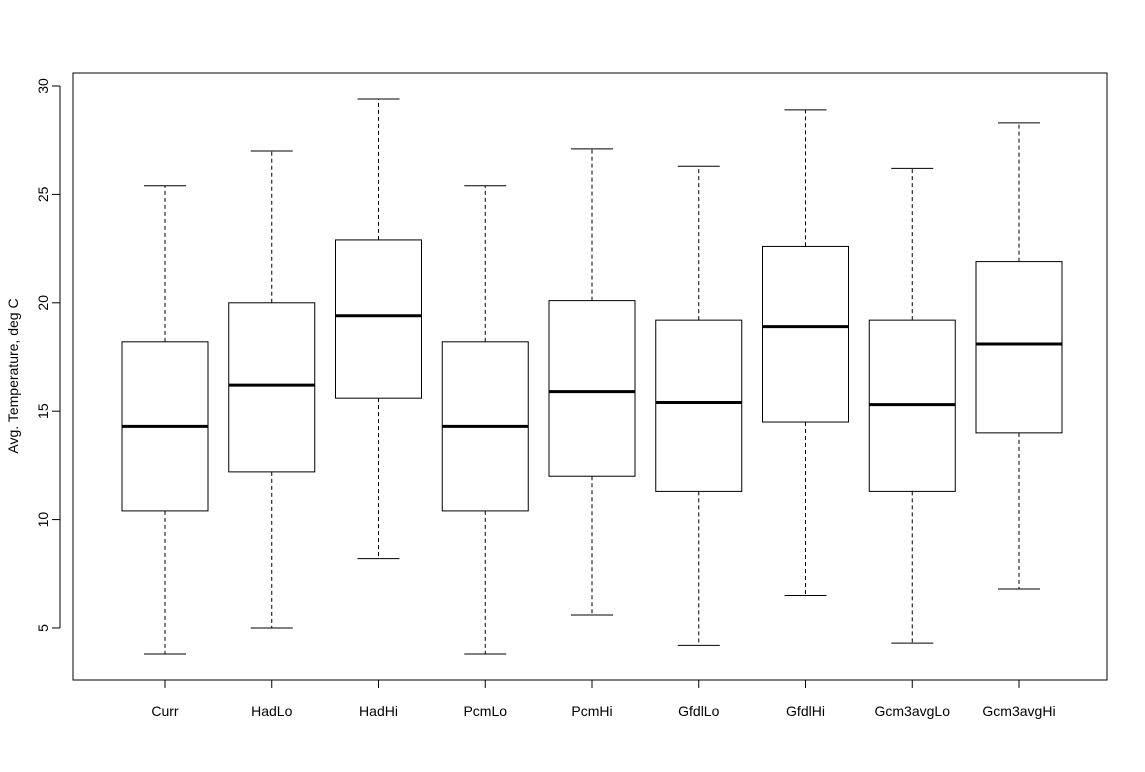 The height and width of the screenshot is (772, 1145). Describe the element at coordinates (43, 86) in the screenshot. I see `y-tick-label: 30` at that location.